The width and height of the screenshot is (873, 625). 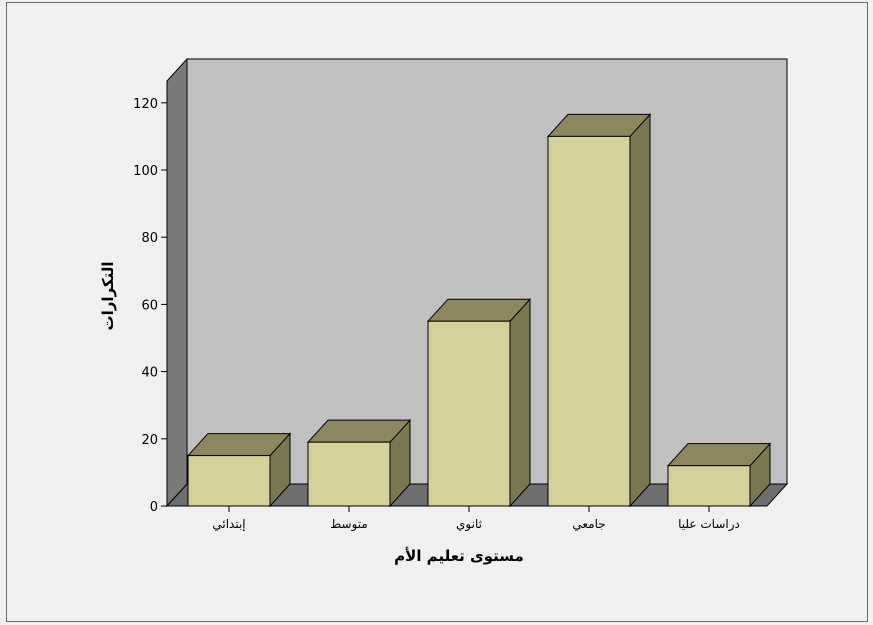 I want to click on x-tick-label: جامعي, so click(x=588, y=524).